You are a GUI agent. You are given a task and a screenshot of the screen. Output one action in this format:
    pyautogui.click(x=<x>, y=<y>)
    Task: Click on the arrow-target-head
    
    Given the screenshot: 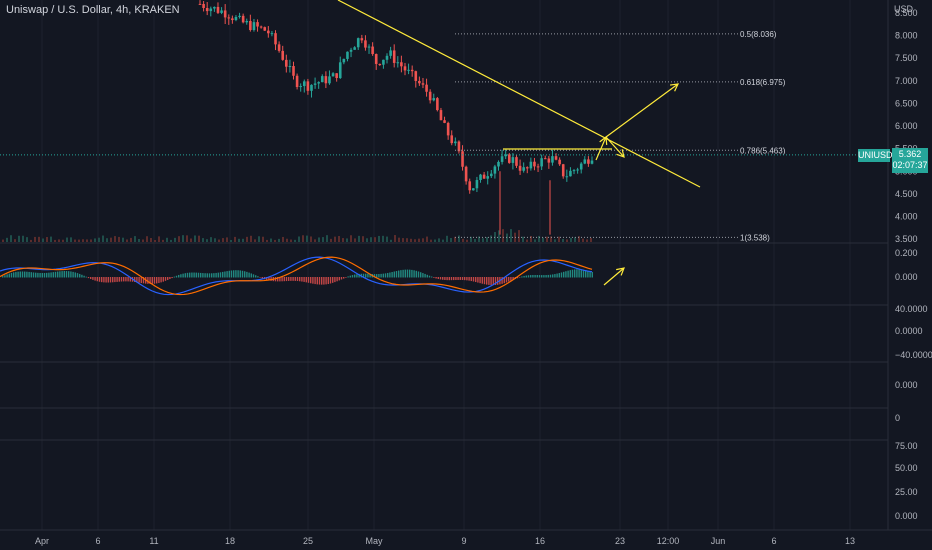 What is the action you would take?
    pyautogui.click(x=674, y=87)
    